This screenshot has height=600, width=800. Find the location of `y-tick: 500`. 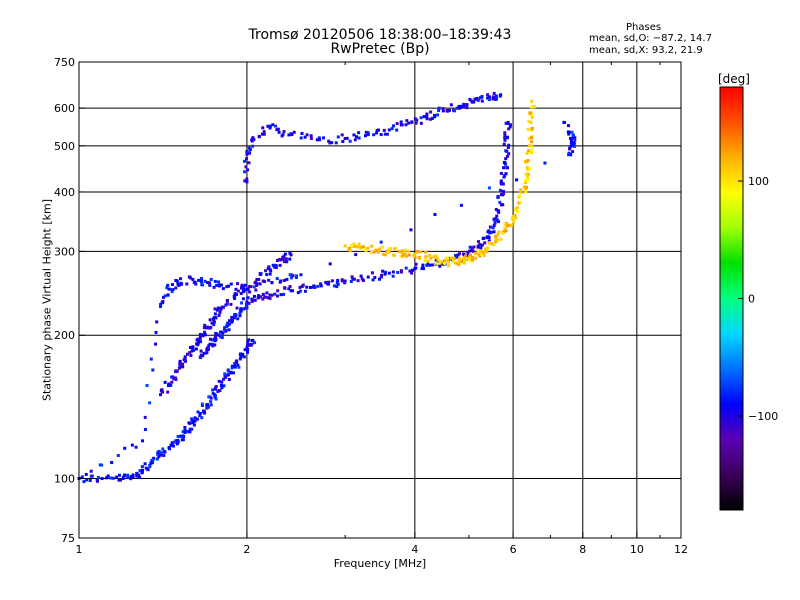

y-tick: 500 is located at coordinates (69, 146).